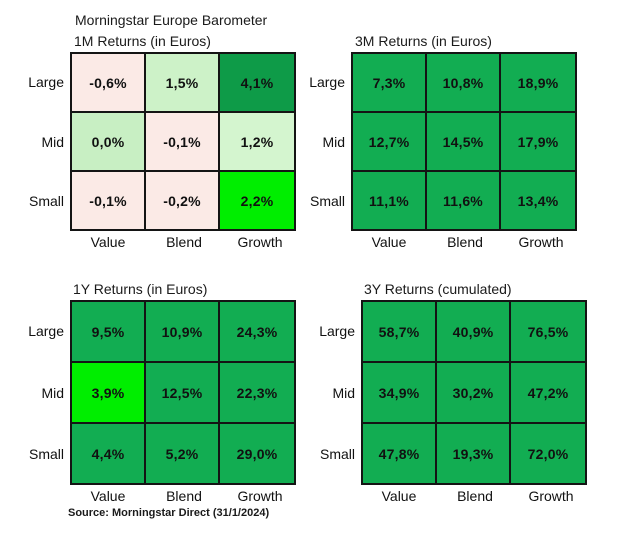  I want to click on col-labels-1m: Value Blend Growth, so click(184, 242).